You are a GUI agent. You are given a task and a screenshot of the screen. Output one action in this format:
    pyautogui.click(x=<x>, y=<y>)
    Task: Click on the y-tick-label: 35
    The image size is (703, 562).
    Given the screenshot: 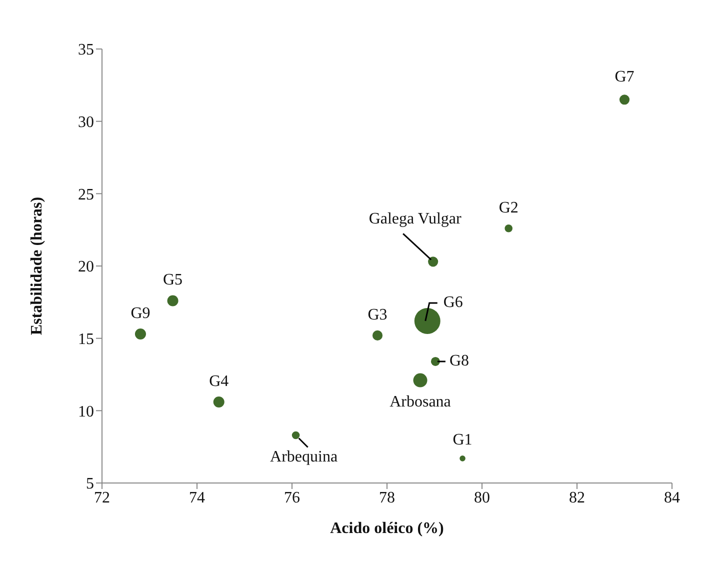 What is the action you would take?
    pyautogui.click(x=86, y=50)
    